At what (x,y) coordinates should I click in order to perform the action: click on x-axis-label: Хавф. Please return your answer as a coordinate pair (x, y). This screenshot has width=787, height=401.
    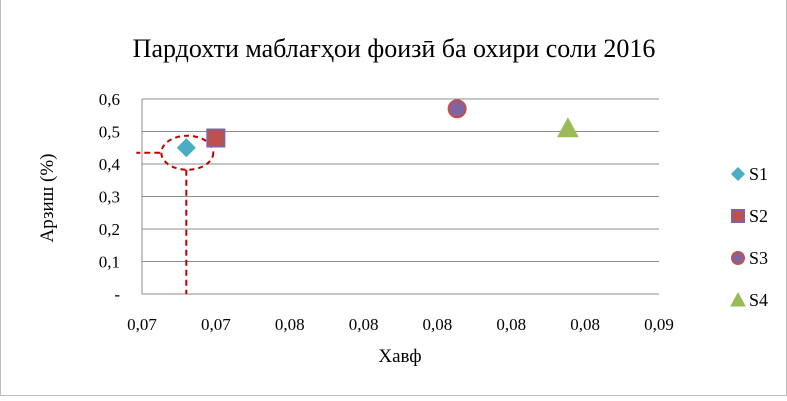
    Looking at the image, I should click on (399, 356).